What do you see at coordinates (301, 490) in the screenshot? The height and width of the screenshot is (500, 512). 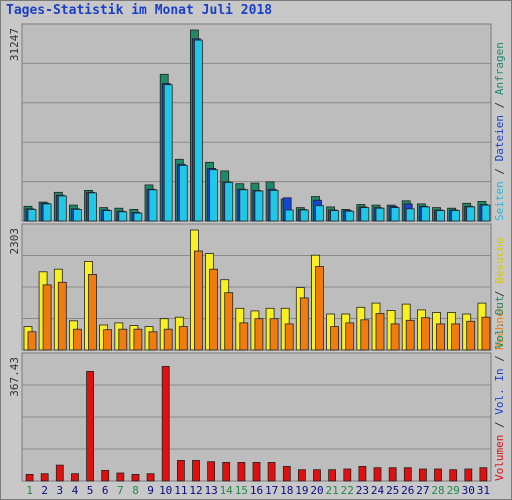 I see `x-label-day-19: 19` at bounding box center [301, 490].